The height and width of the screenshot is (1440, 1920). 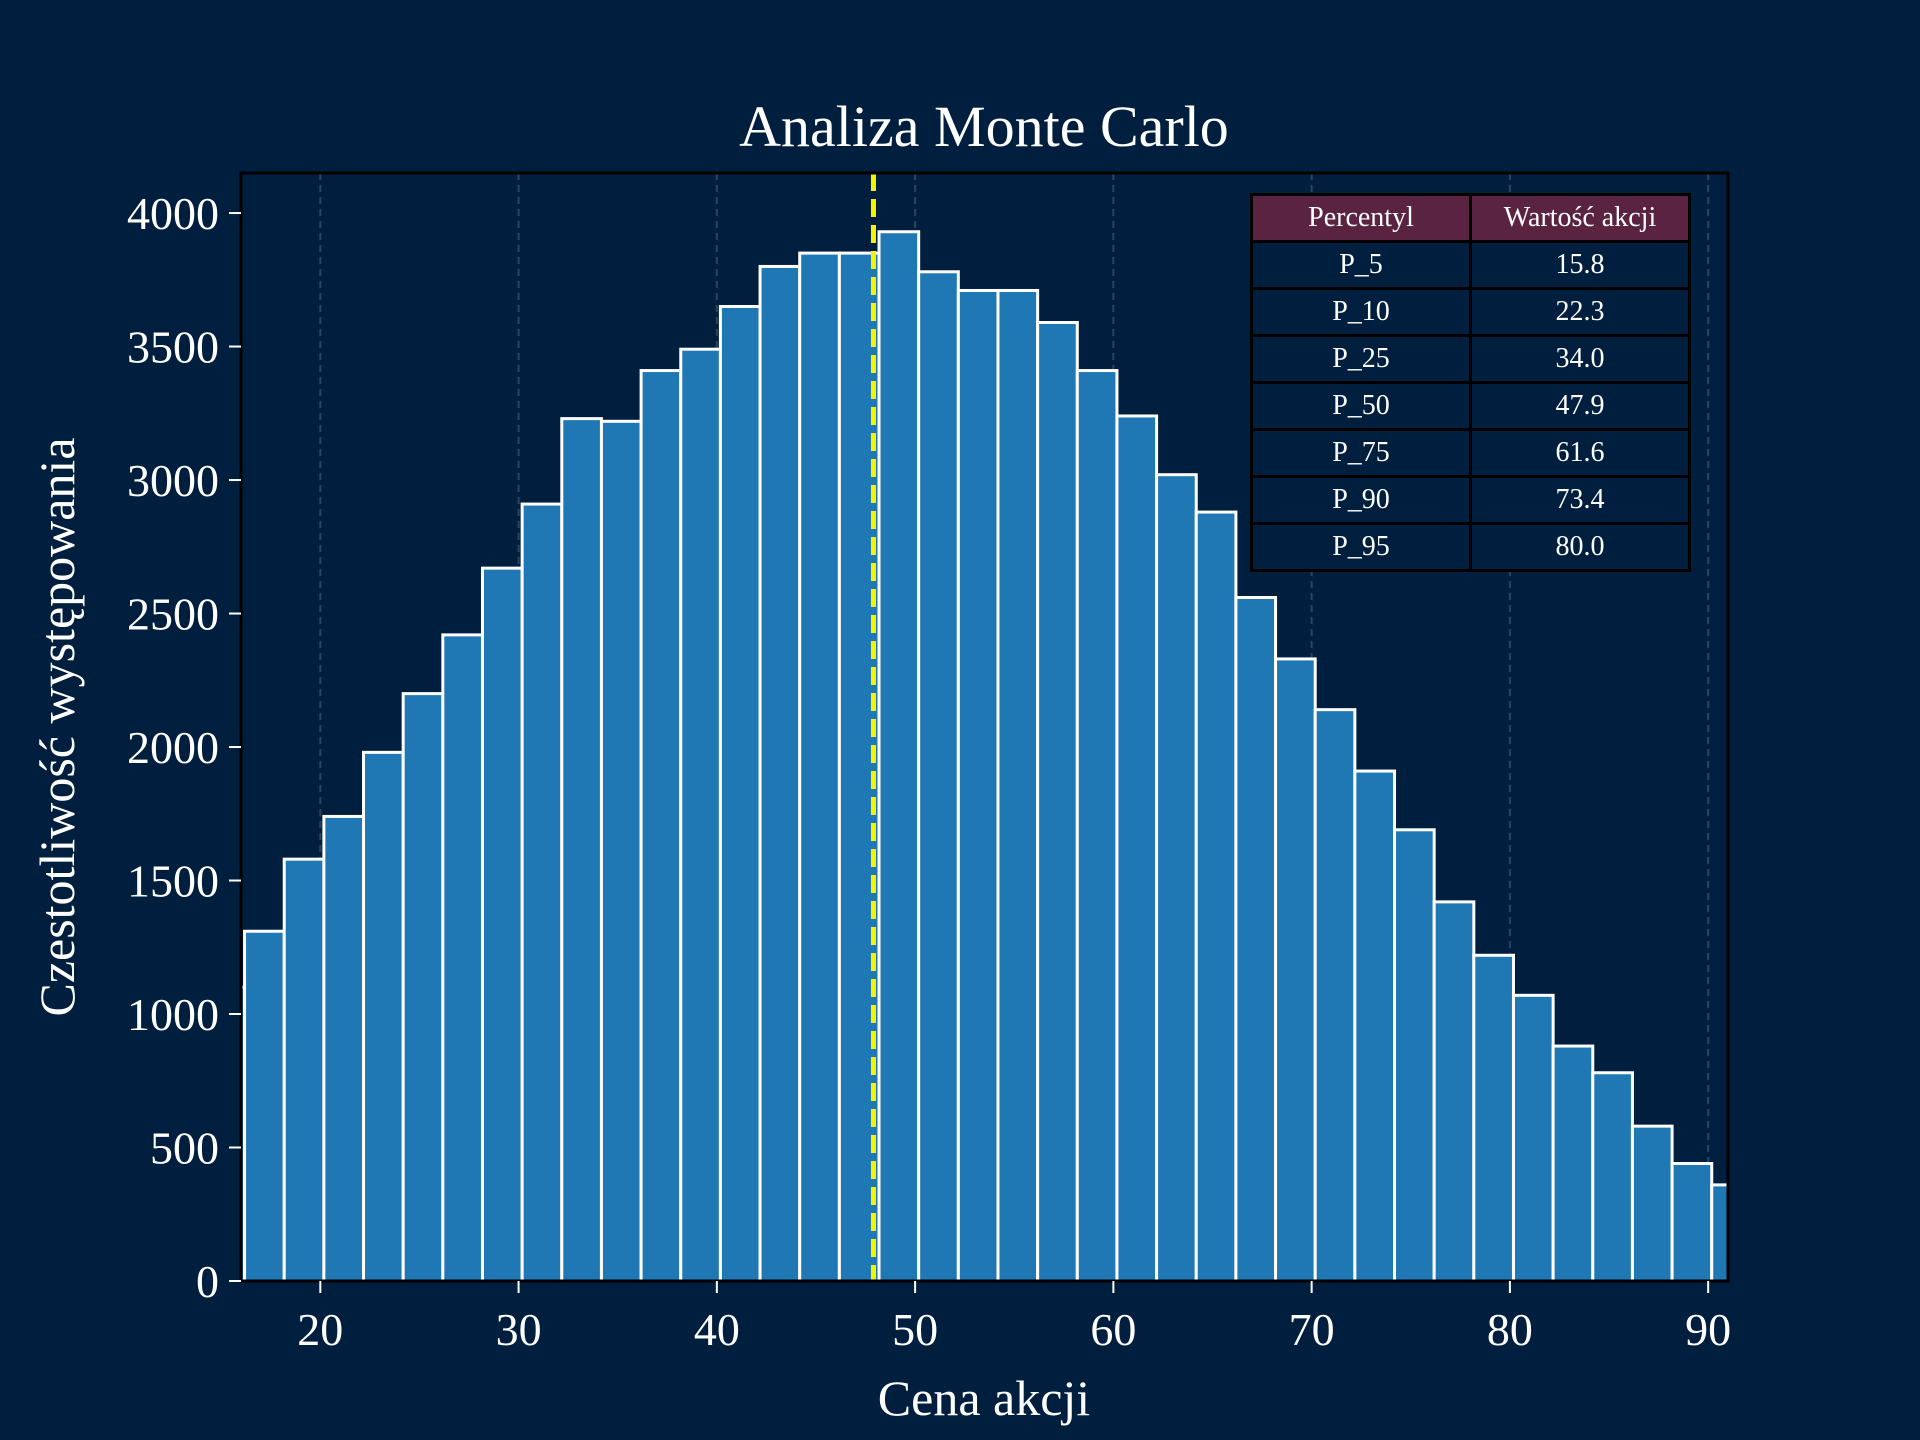 What do you see at coordinates (1580, 312) in the screenshot?
I see `table-cell-value: 22.3` at bounding box center [1580, 312].